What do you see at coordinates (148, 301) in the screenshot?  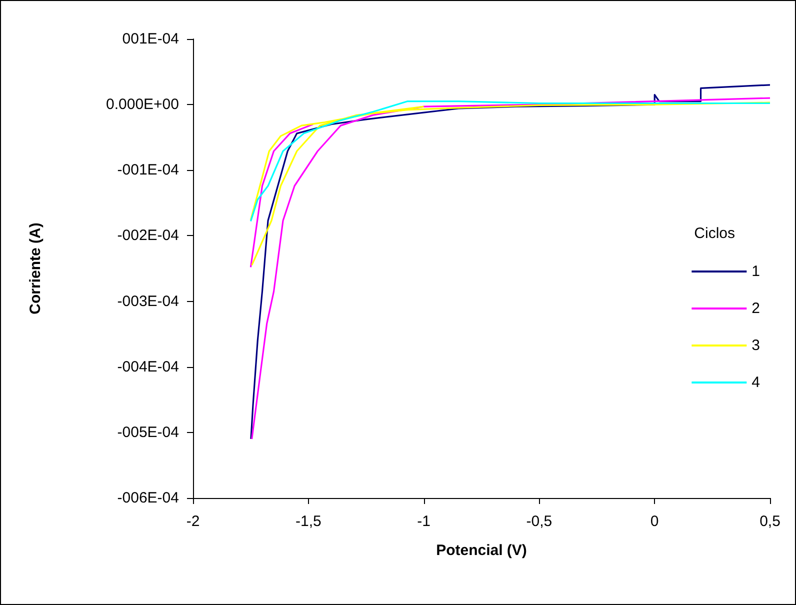 I see `y-tick-label: -003E-04` at bounding box center [148, 301].